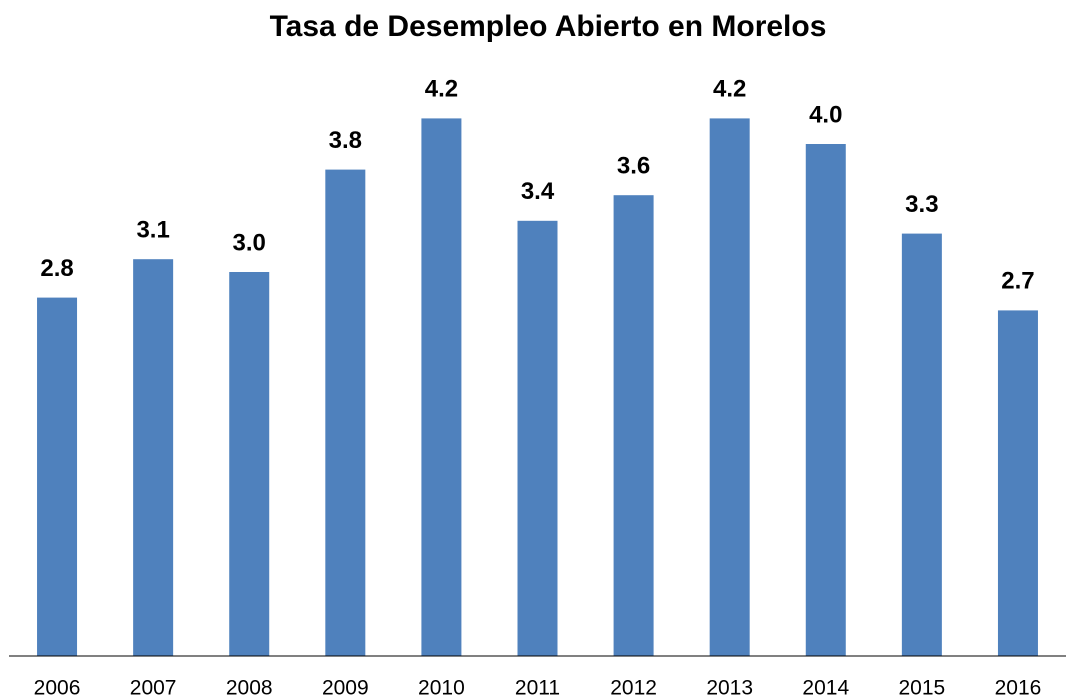 Image resolution: width=1066 pixels, height=699 pixels. What do you see at coordinates (548, 26) in the screenshot?
I see `chart-title: Tasa de Desempleo Abierto en Morelos` at bounding box center [548, 26].